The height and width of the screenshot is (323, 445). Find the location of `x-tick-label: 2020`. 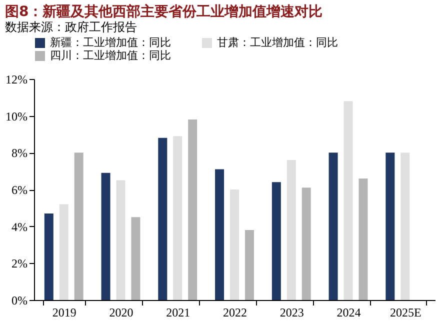

x-tick-label: 2020 is located at coordinates (121, 313).